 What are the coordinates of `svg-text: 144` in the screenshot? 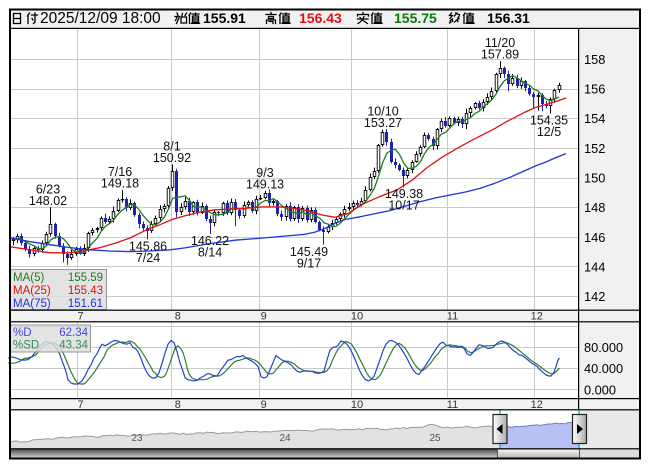 It's located at (594, 266).